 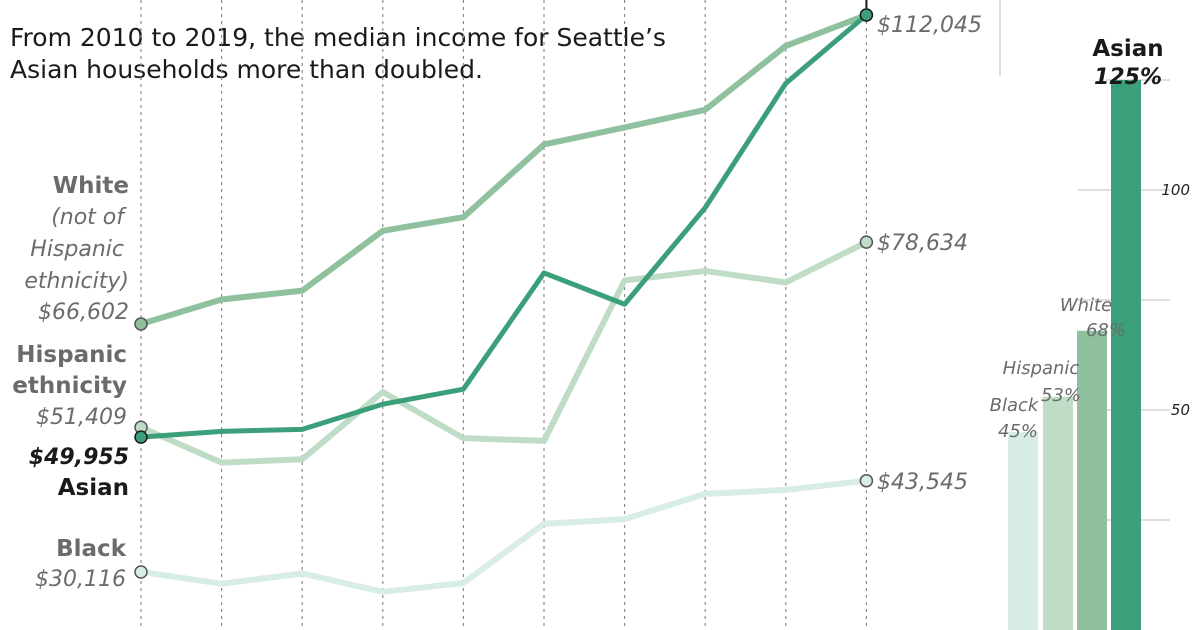 I want to click on label-hispanic: Hispanic, so click(x=71, y=355).